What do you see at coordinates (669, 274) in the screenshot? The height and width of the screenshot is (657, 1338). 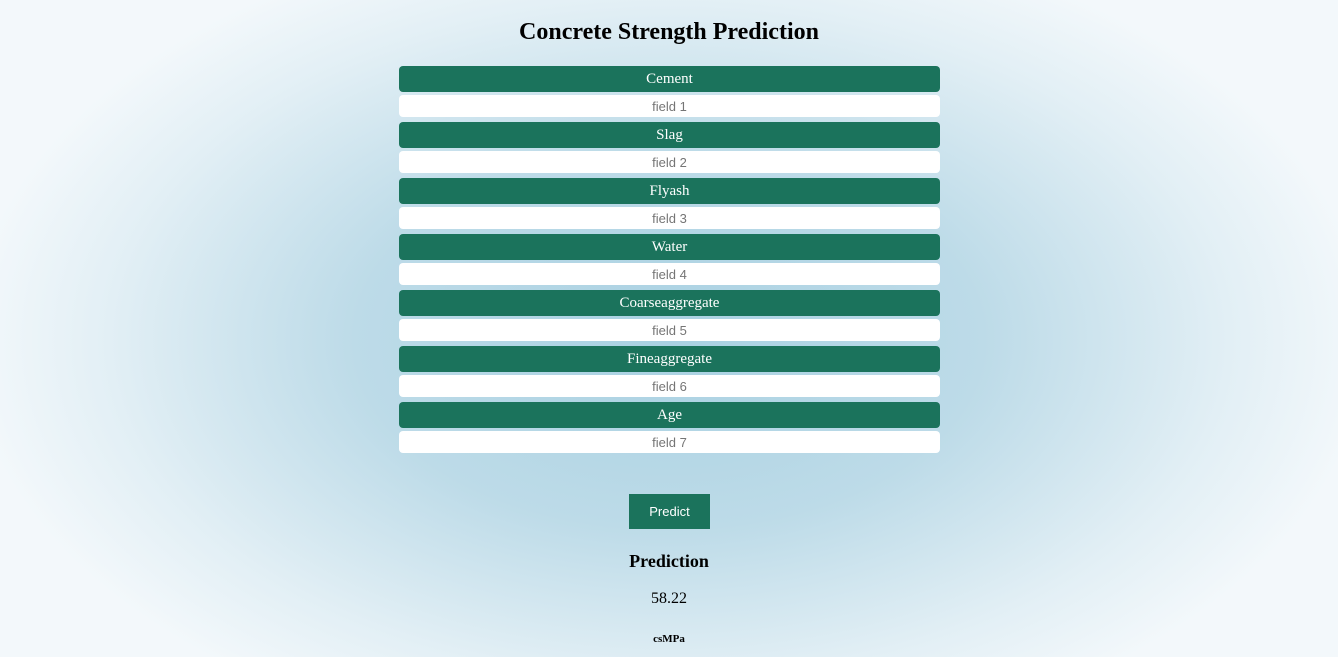 I see `water-input` at bounding box center [669, 274].